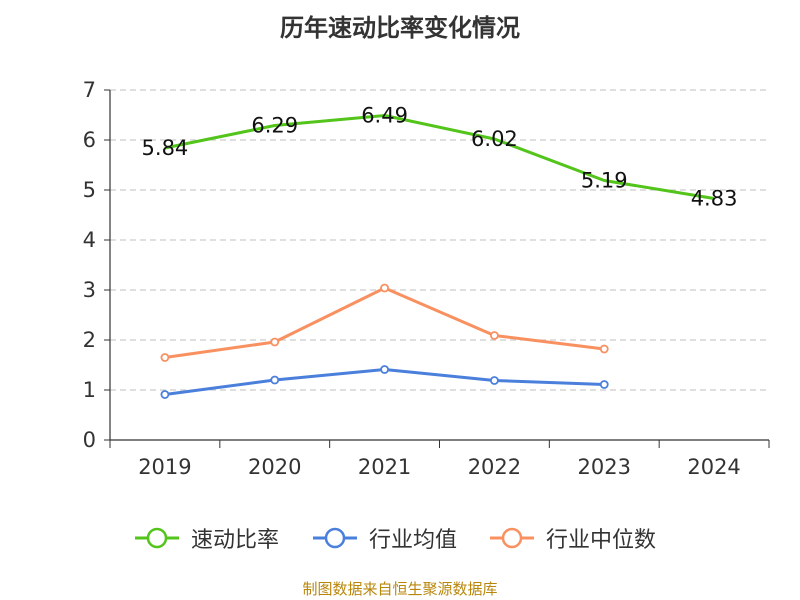  What do you see at coordinates (400, 28) in the screenshot?
I see `chart-title: 历年速动比率变化情况` at bounding box center [400, 28].